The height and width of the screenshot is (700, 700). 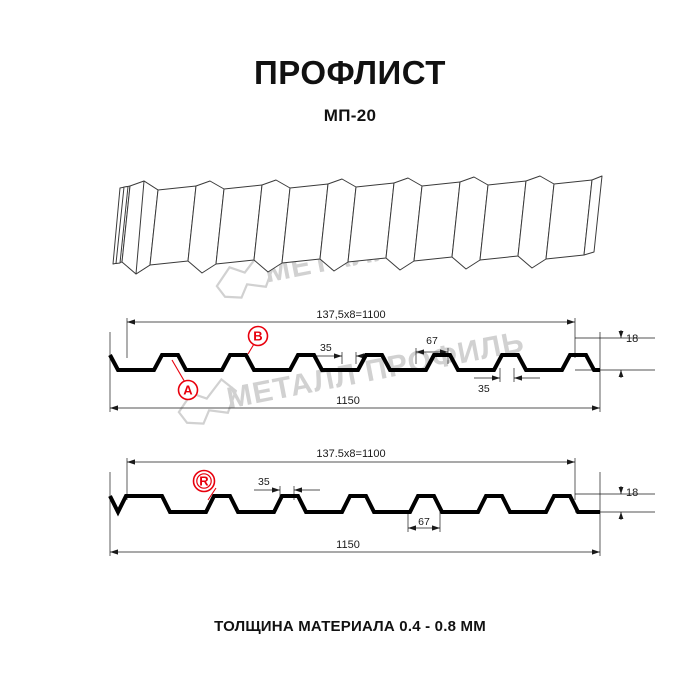 I want to click on dimension-working-width-label: 137,5x8=1100, so click(x=350, y=315).